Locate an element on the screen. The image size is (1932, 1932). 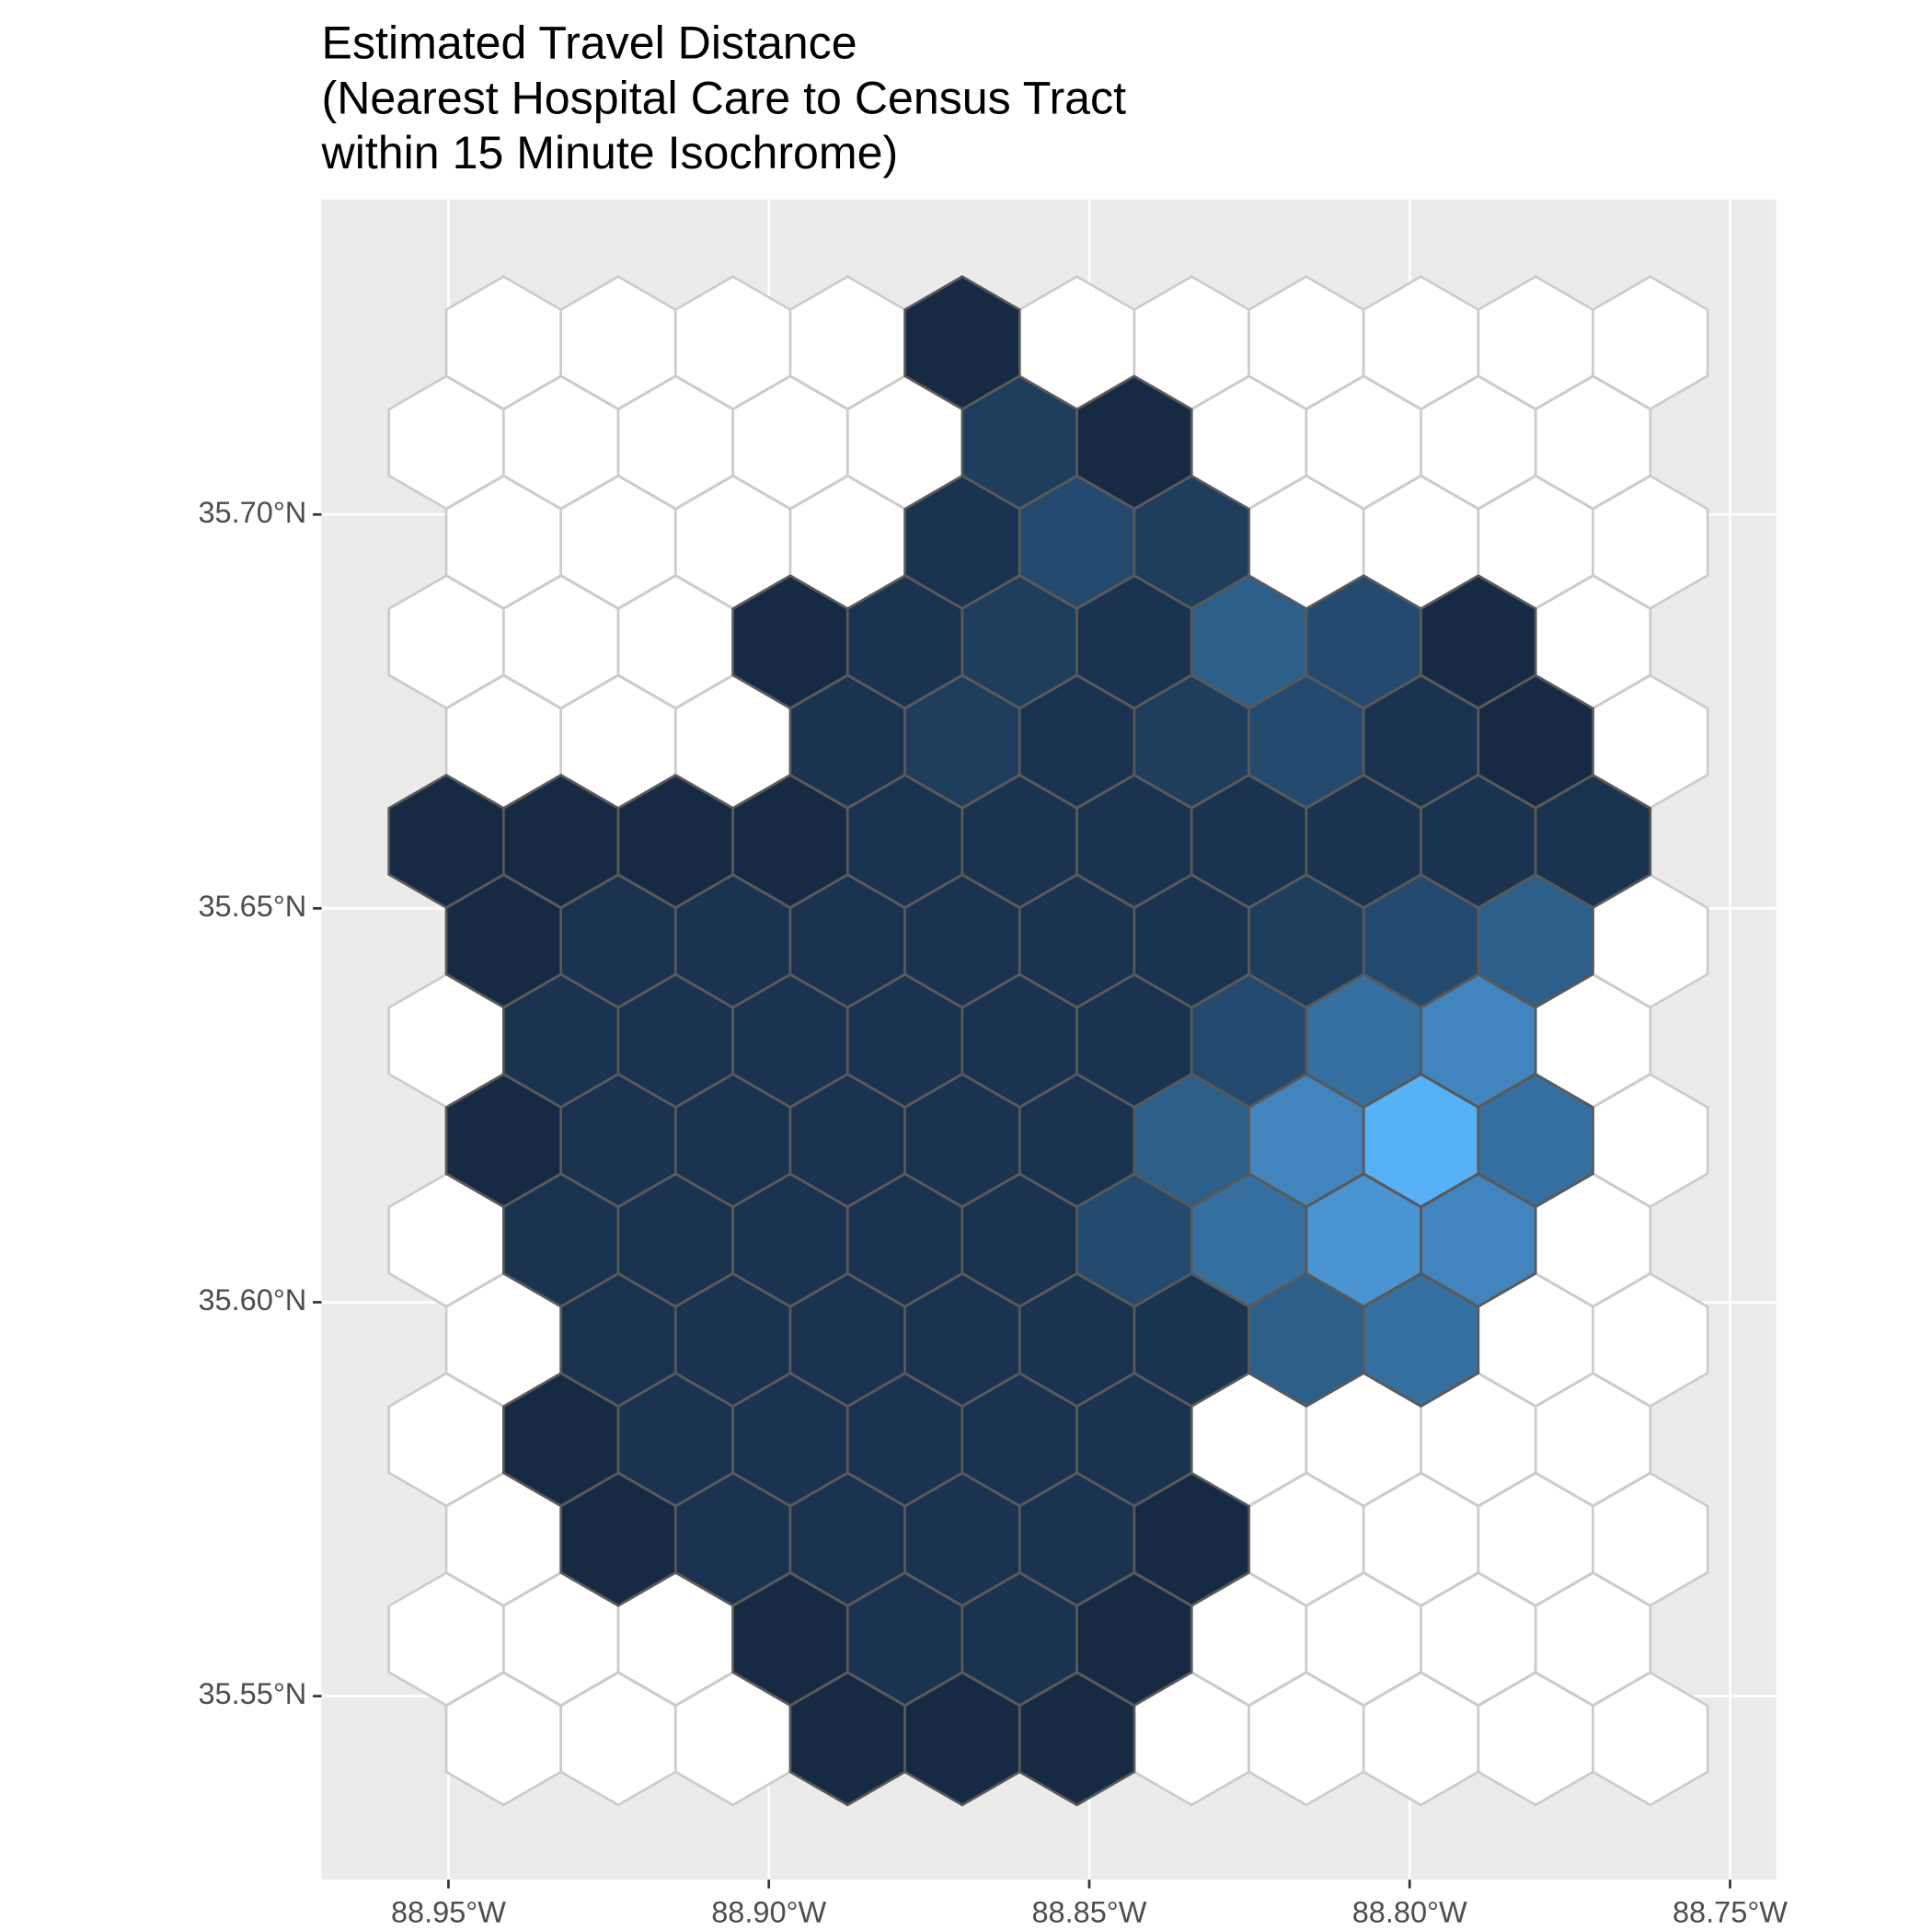
x-tick-label: 88.80°W is located at coordinates (1409, 1913).